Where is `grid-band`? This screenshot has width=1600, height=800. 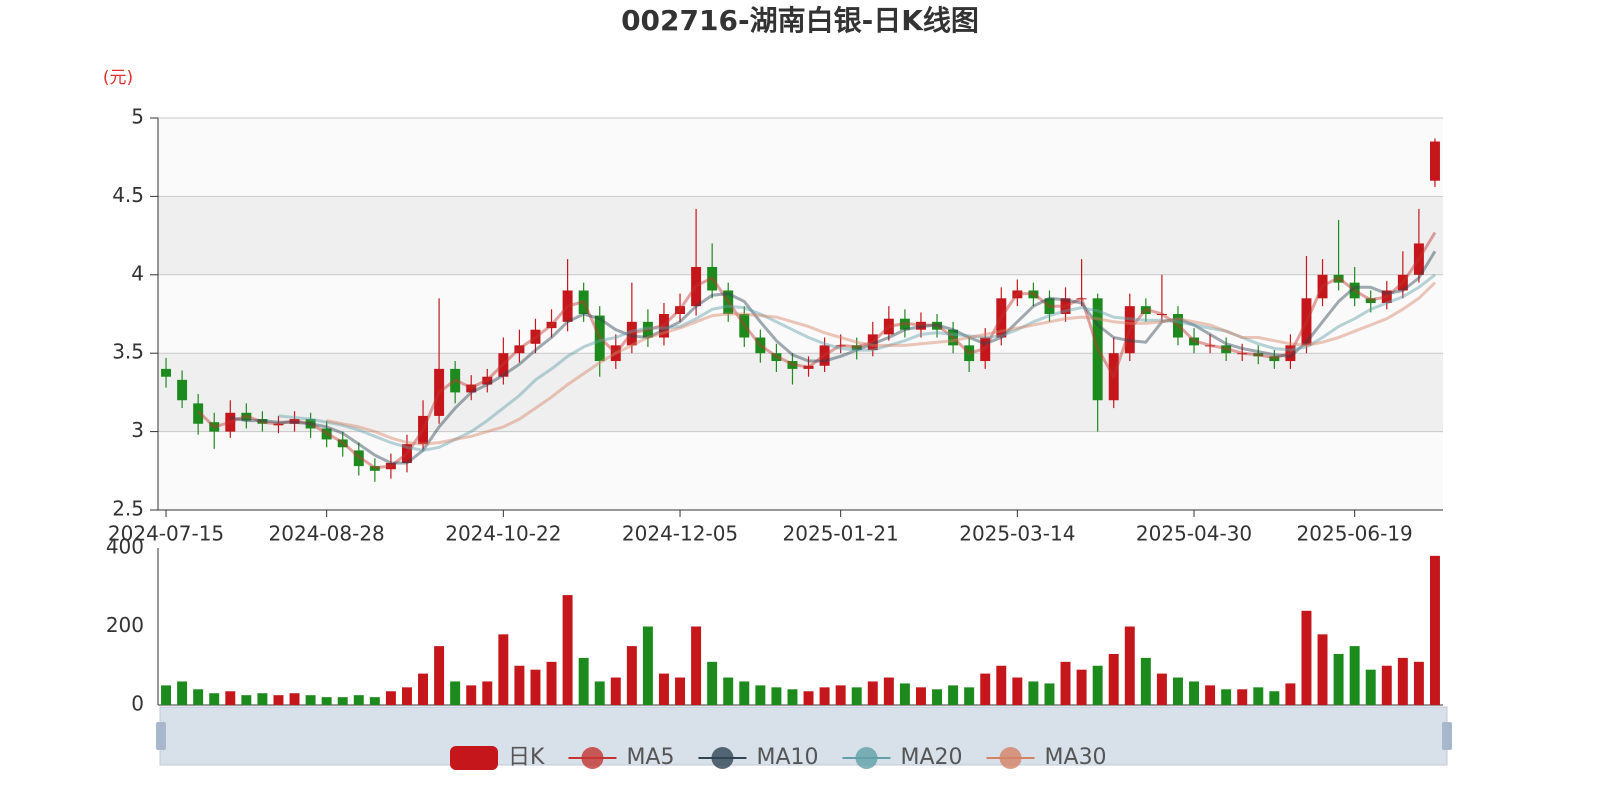 grid-band is located at coordinates (800, 235).